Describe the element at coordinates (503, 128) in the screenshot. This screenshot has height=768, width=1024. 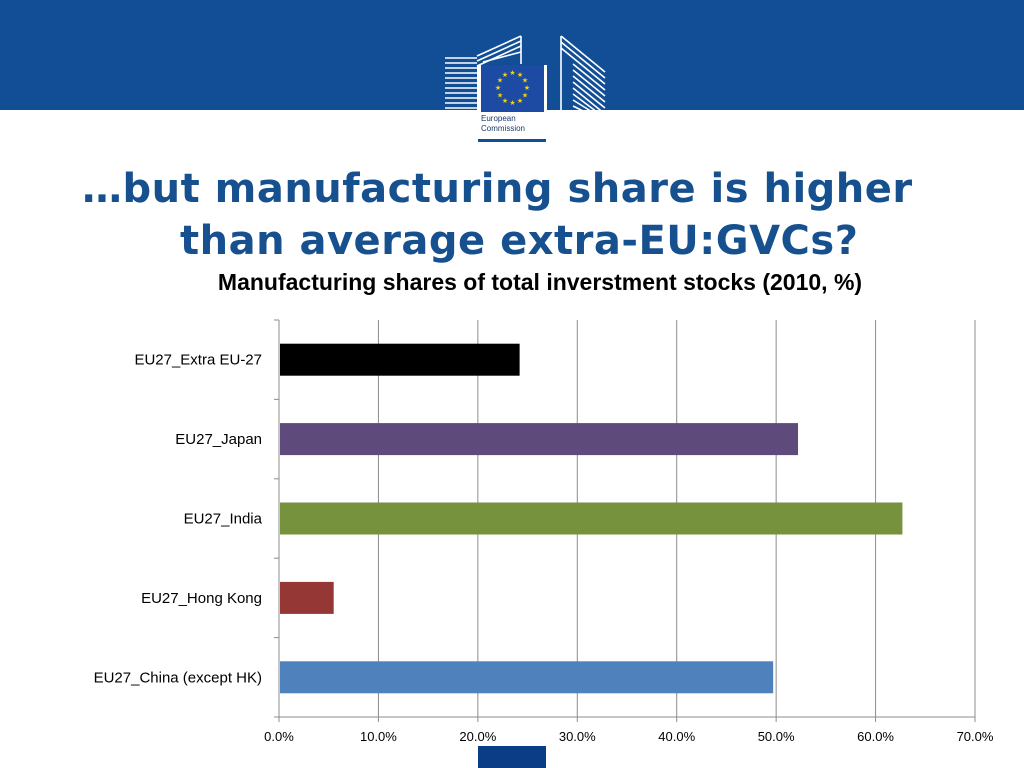
I see `logo-caption-line2: Commission` at that location.